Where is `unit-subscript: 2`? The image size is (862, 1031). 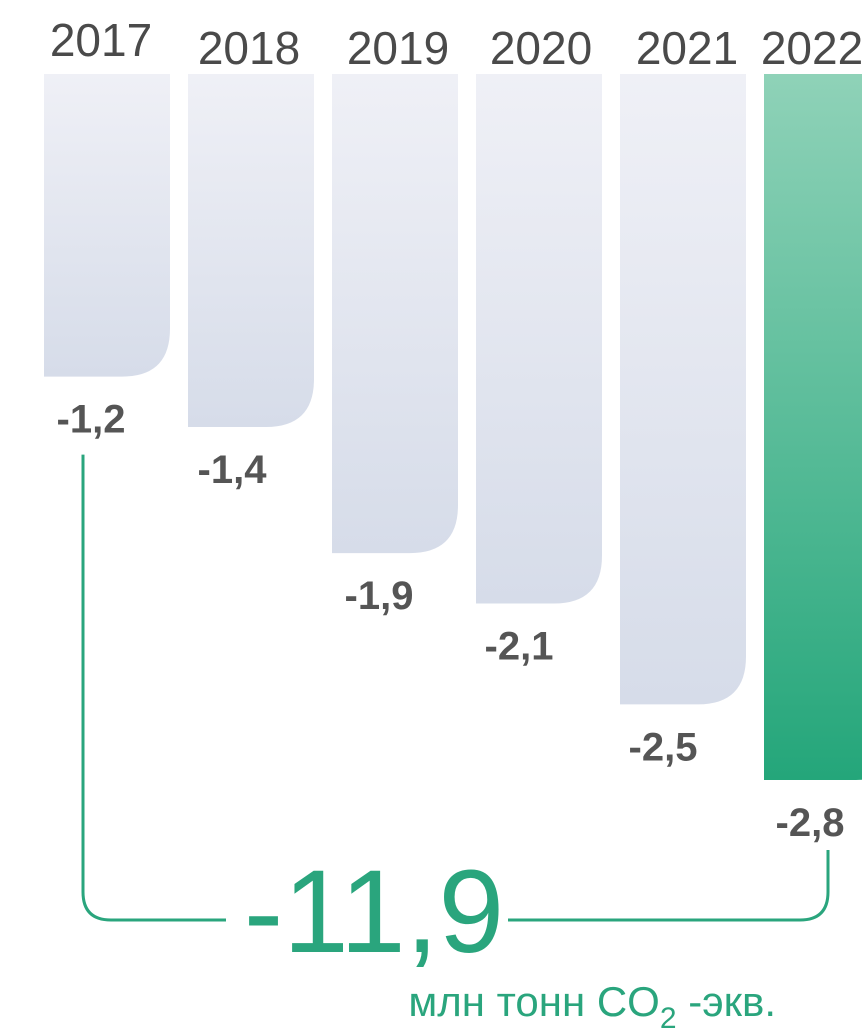 unit-subscript: 2 is located at coordinates (668, 1016).